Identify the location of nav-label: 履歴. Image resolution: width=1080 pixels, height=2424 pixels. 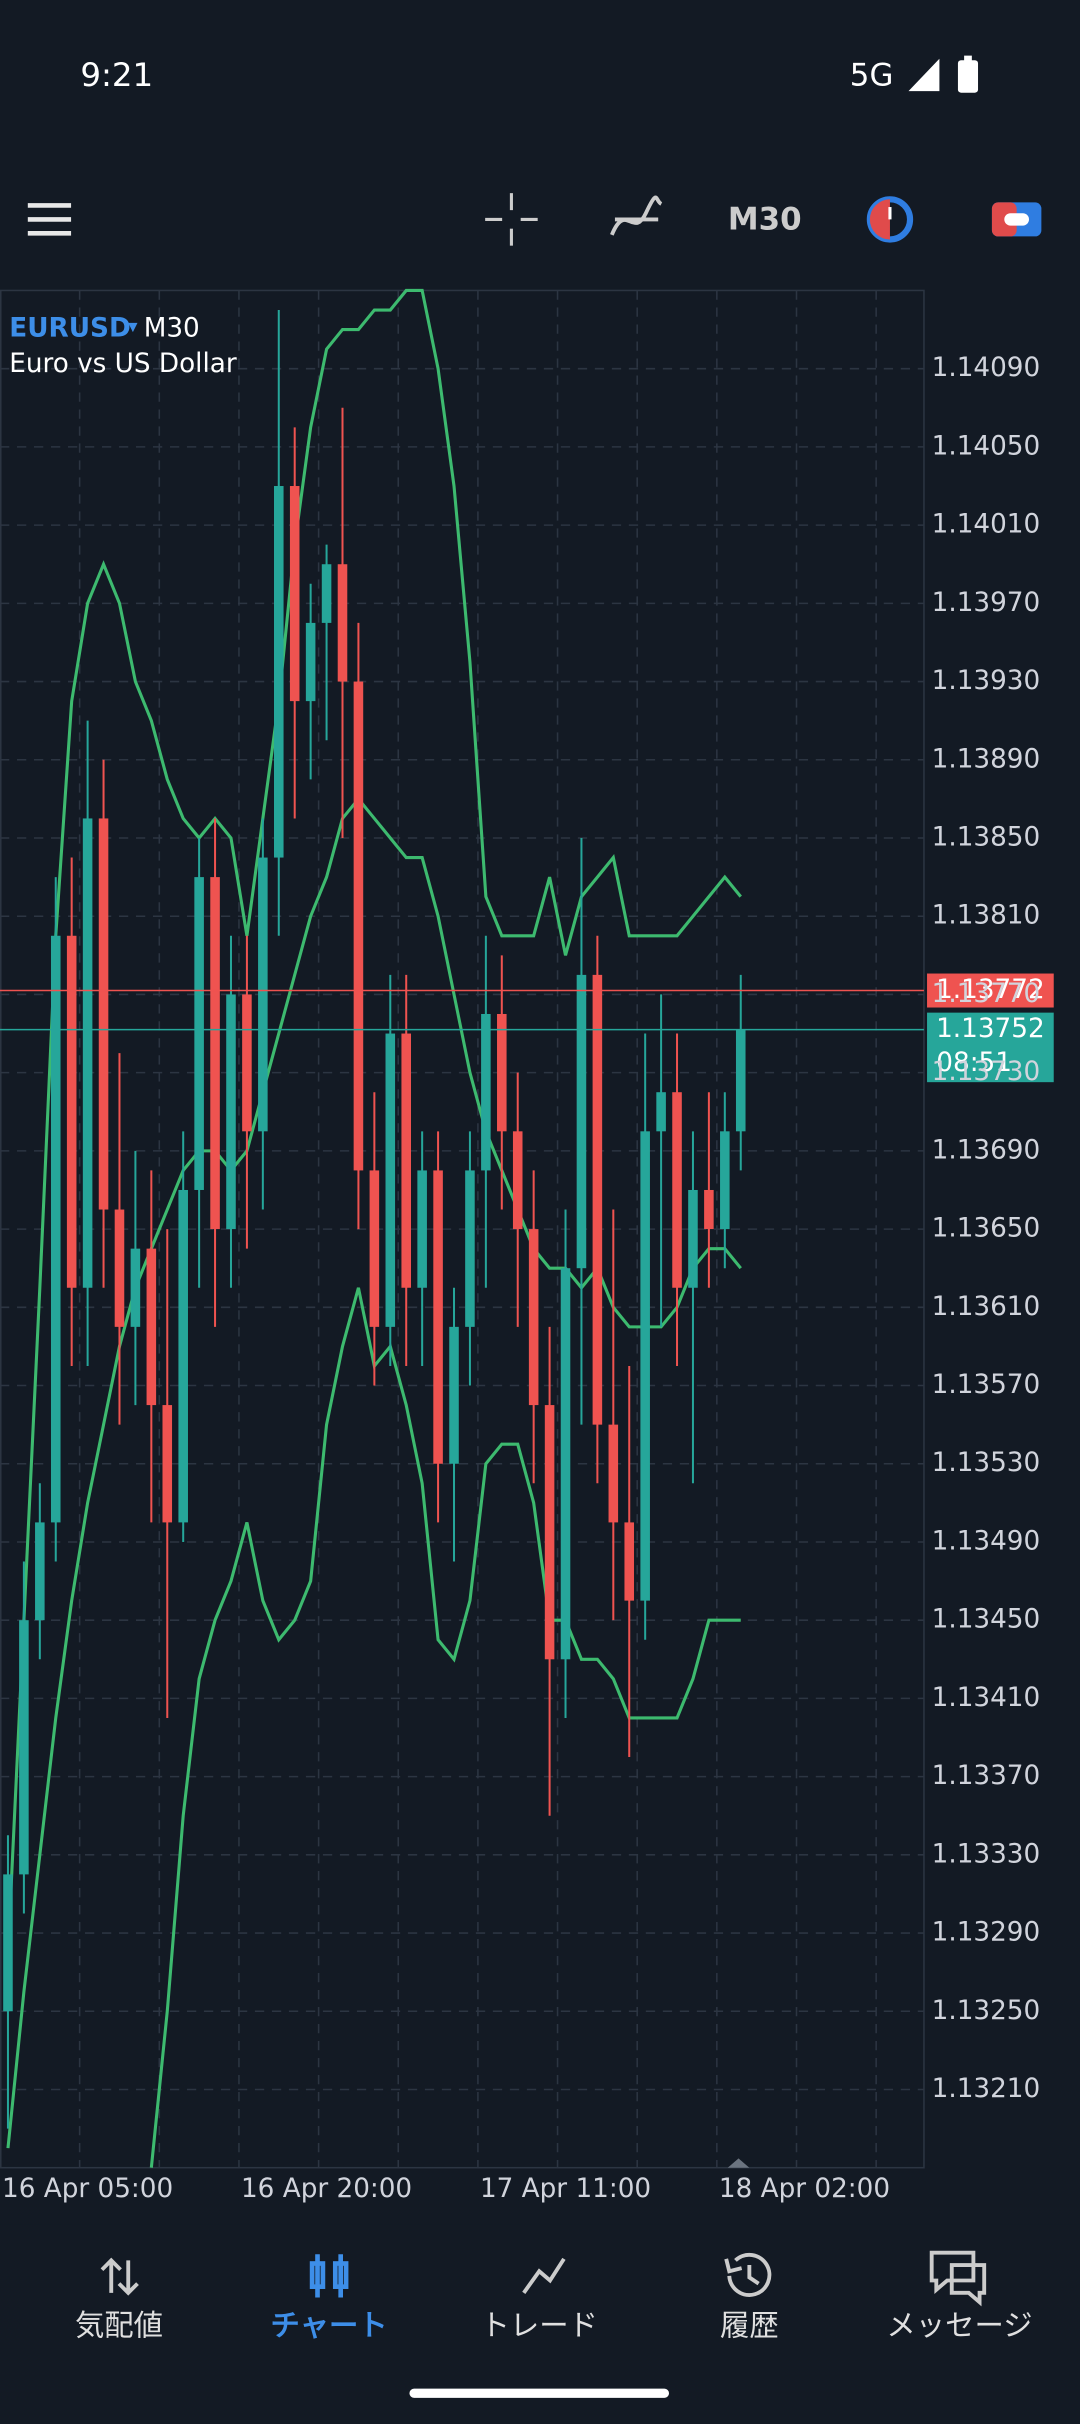
(749, 2325).